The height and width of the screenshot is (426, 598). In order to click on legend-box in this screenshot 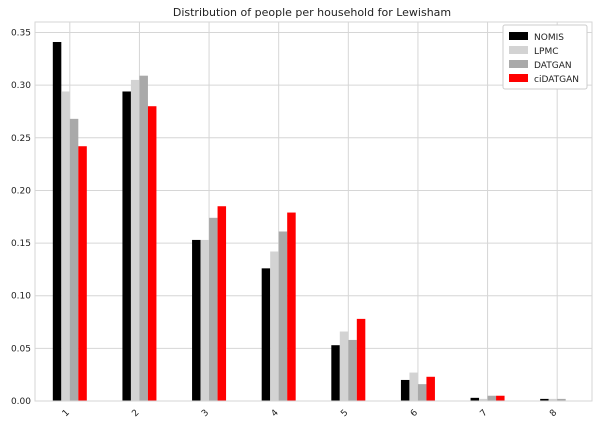, I will do `click(545, 57)`.